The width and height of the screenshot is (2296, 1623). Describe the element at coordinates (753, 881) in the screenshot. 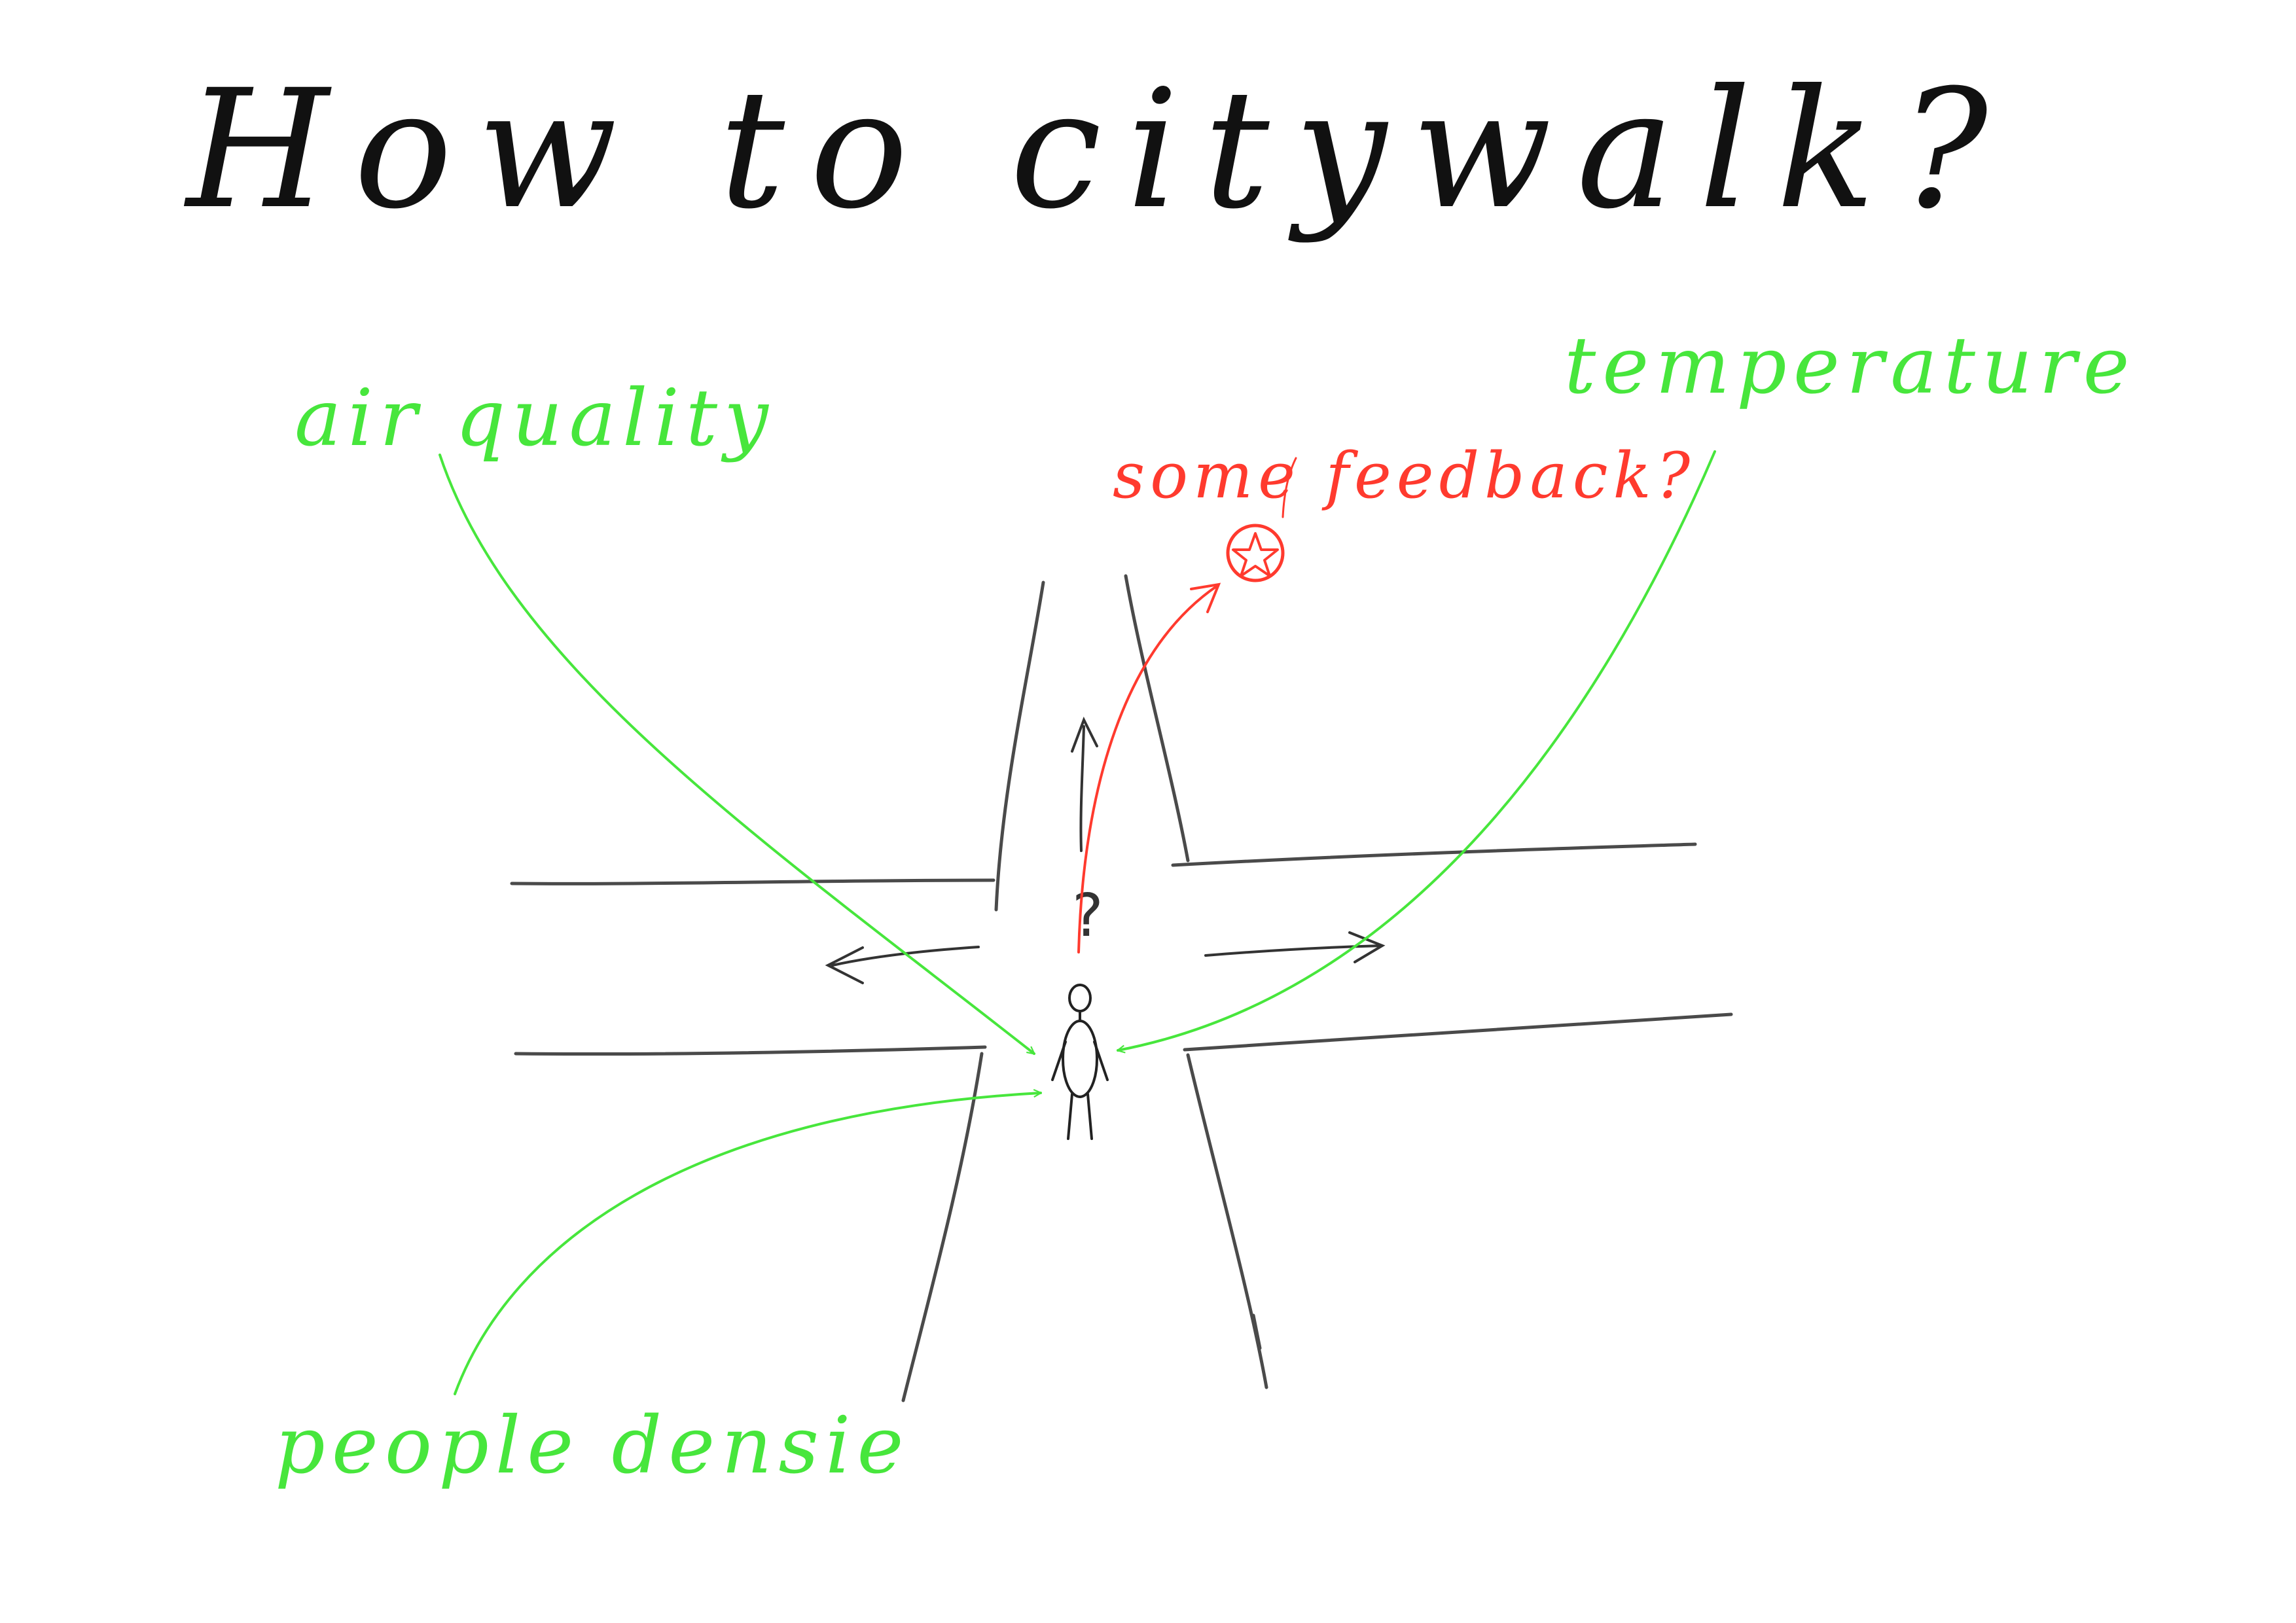

I see `road-edge-west-top` at that location.